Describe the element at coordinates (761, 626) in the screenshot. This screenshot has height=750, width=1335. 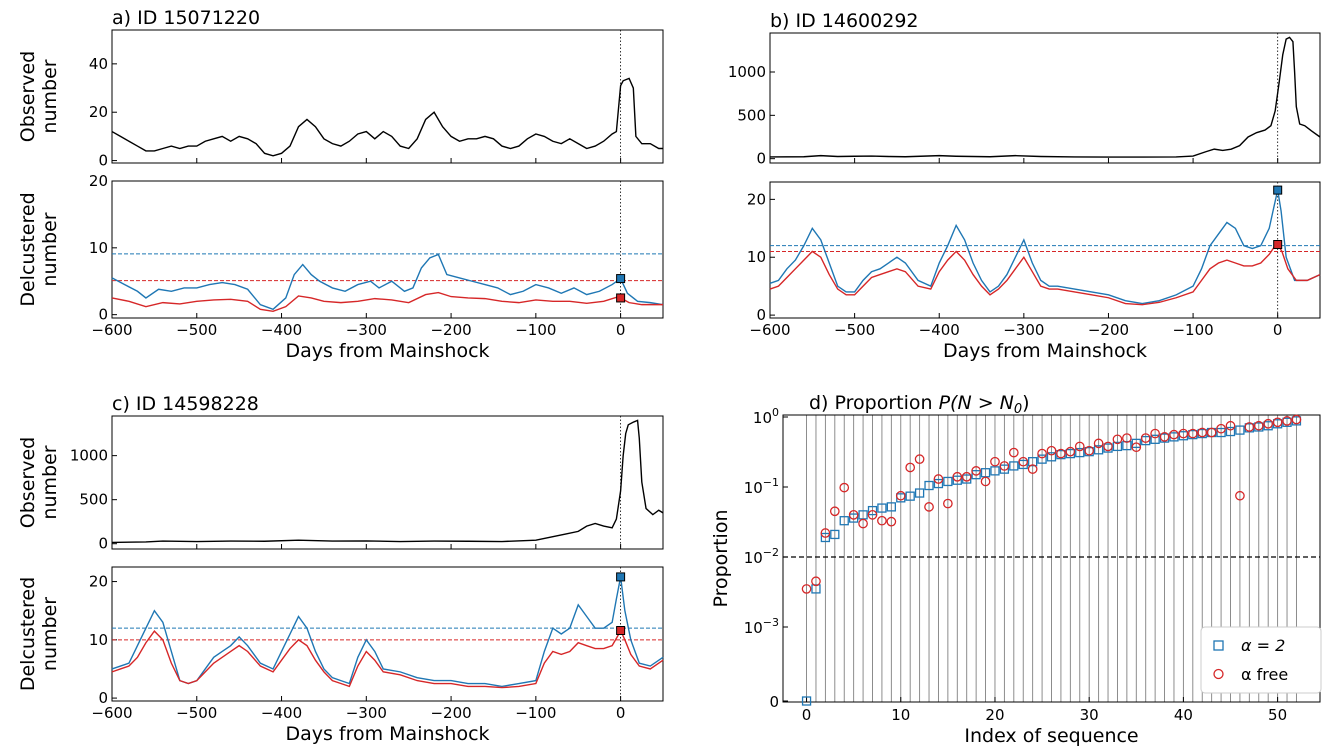
I see `y-tick-label: 10⁻³` at that location.